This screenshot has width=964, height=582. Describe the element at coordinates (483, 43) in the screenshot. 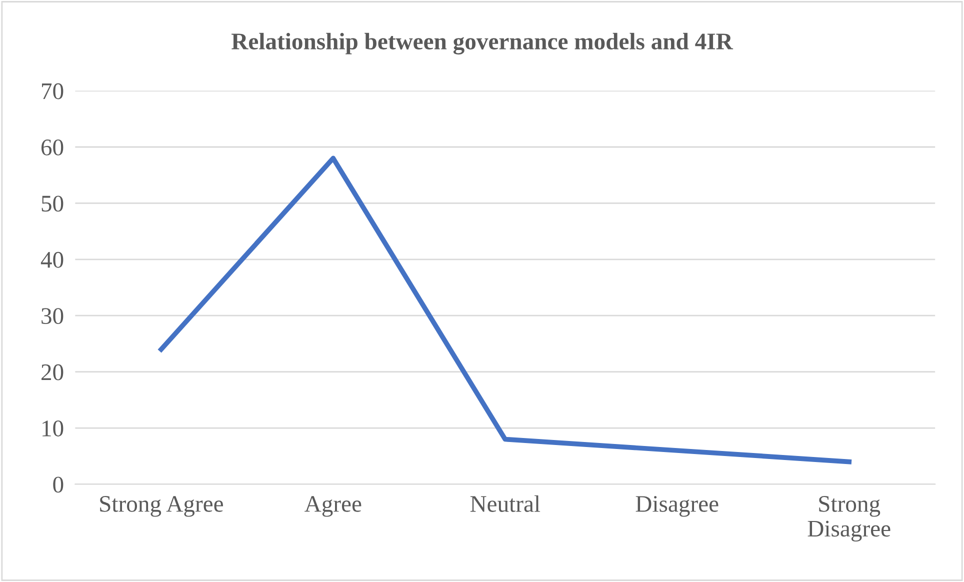

I see `chart-title: Relationship between governance models and 4IR` at that location.